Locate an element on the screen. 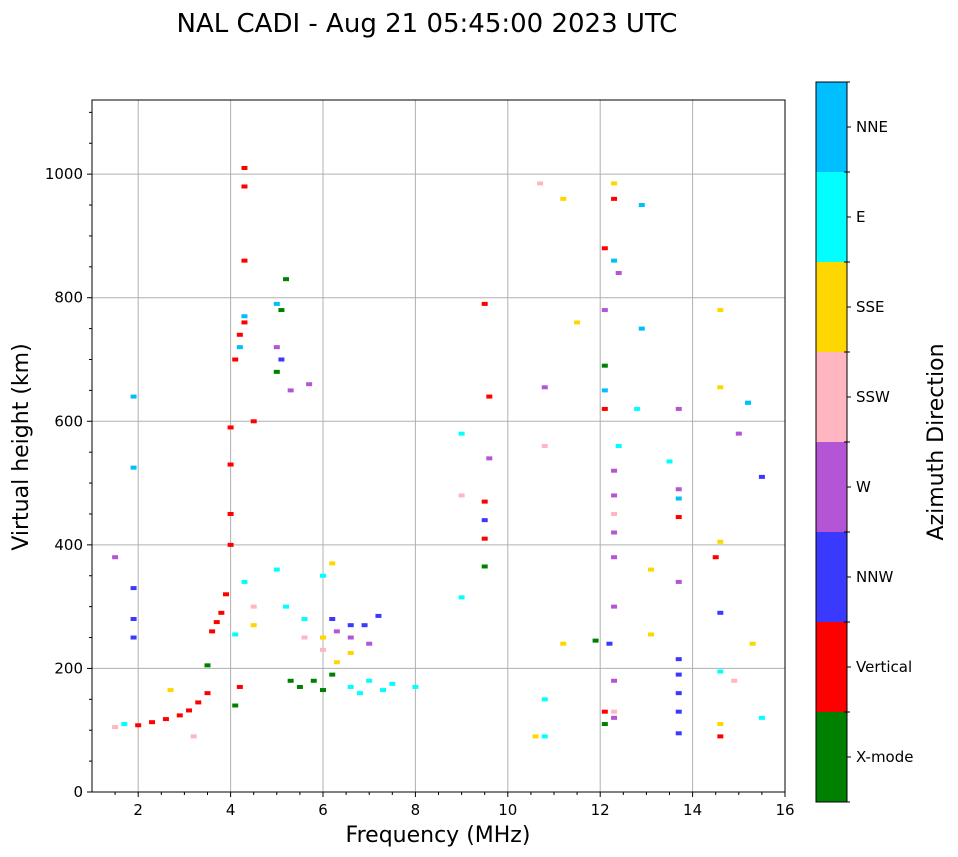 This screenshot has height=857, width=958. x-axis-label: Frequency (MHz) is located at coordinates (438, 835).